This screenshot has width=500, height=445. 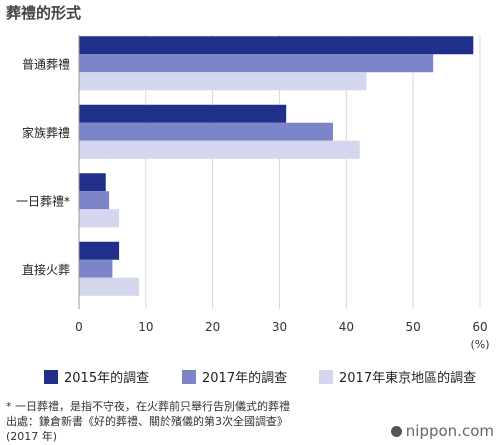 What do you see at coordinates (44, 13) in the screenshot?
I see `chart-title: 葬禮的形式` at bounding box center [44, 13].